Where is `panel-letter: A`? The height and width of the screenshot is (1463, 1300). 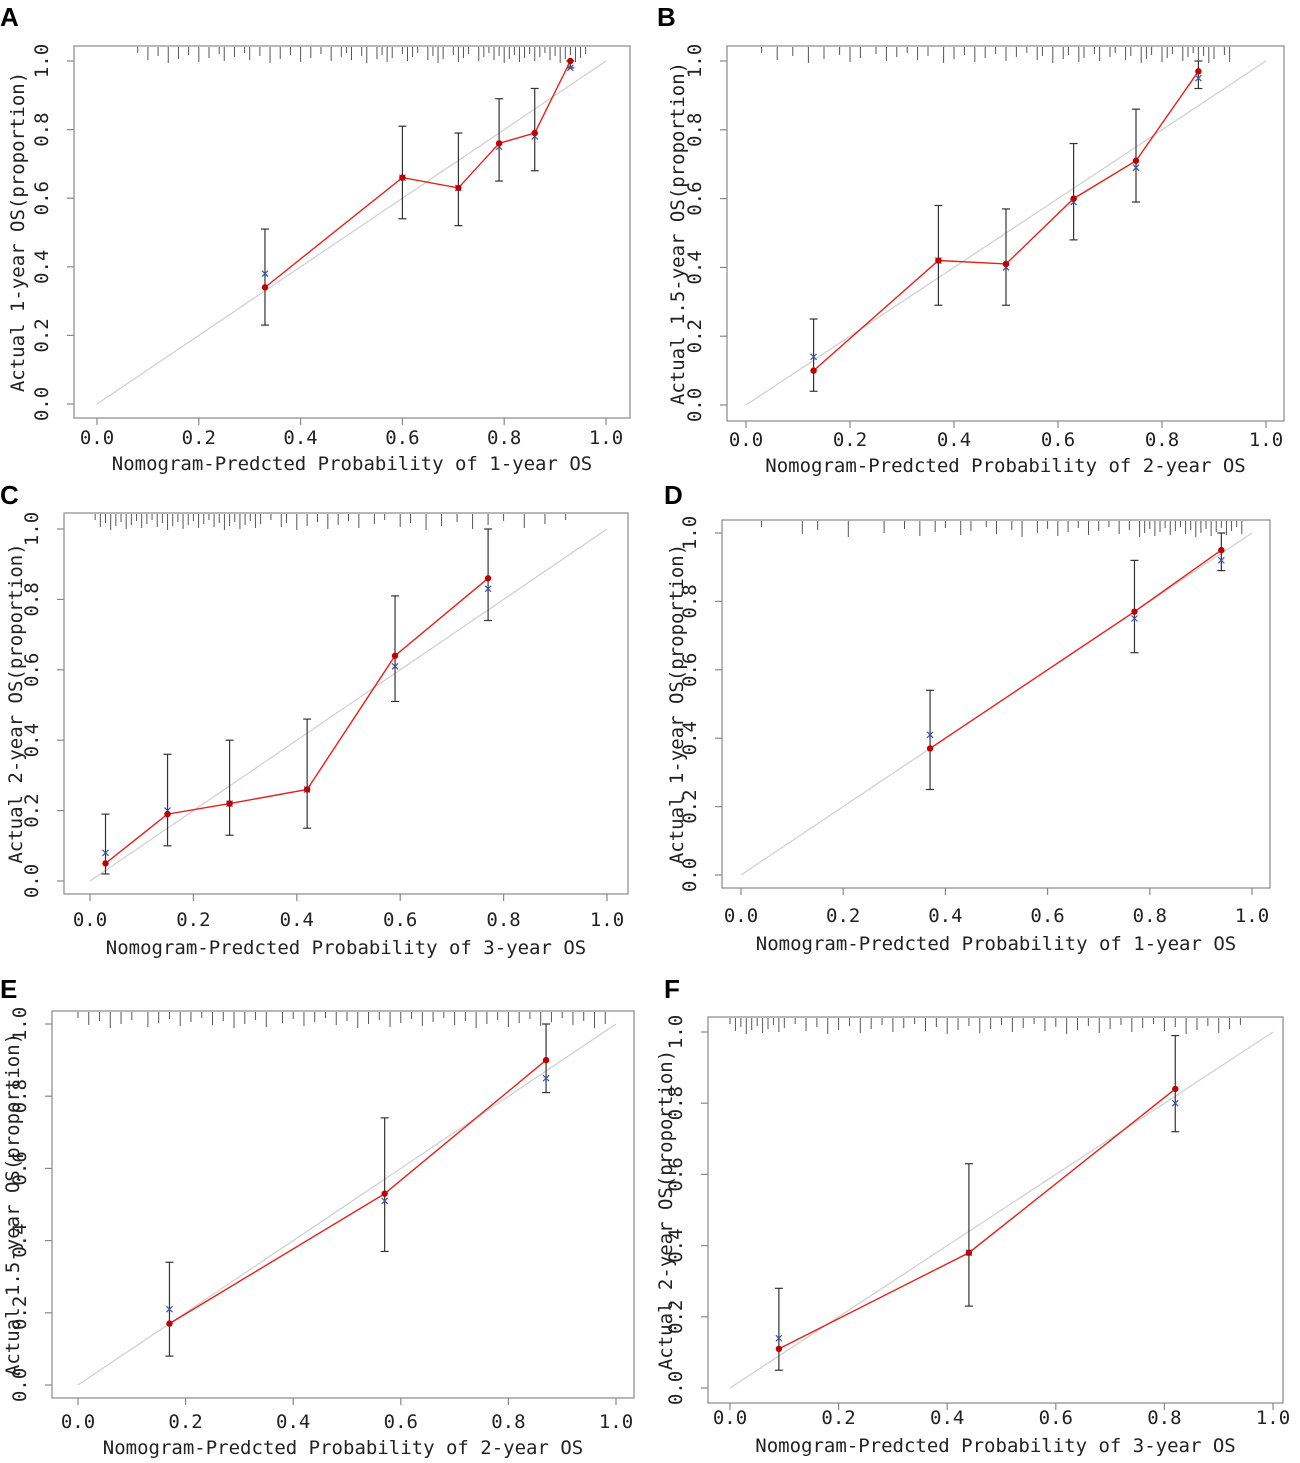
panel-letter: A is located at coordinates (9, 17).